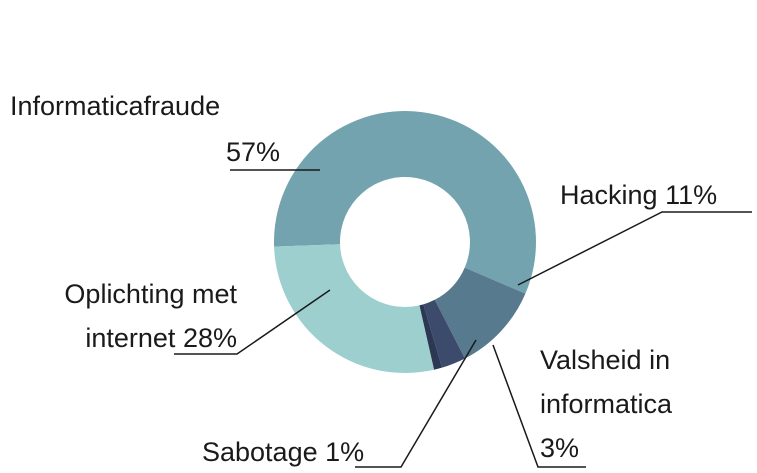 This screenshot has height=473, width=757. What do you see at coordinates (209, 338) in the screenshot?
I see `value-label: 28%` at bounding box center [209, 338].